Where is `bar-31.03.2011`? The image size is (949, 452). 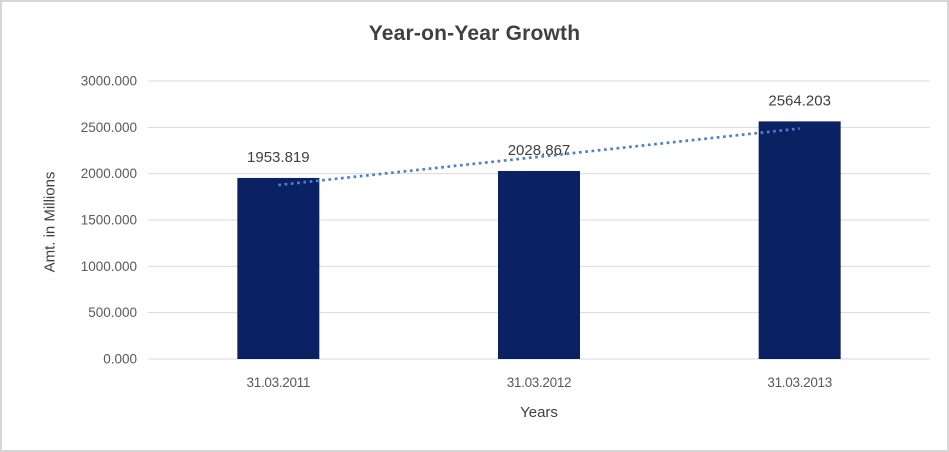 bar-31.03.2011 is located at coordinates (278, 268).